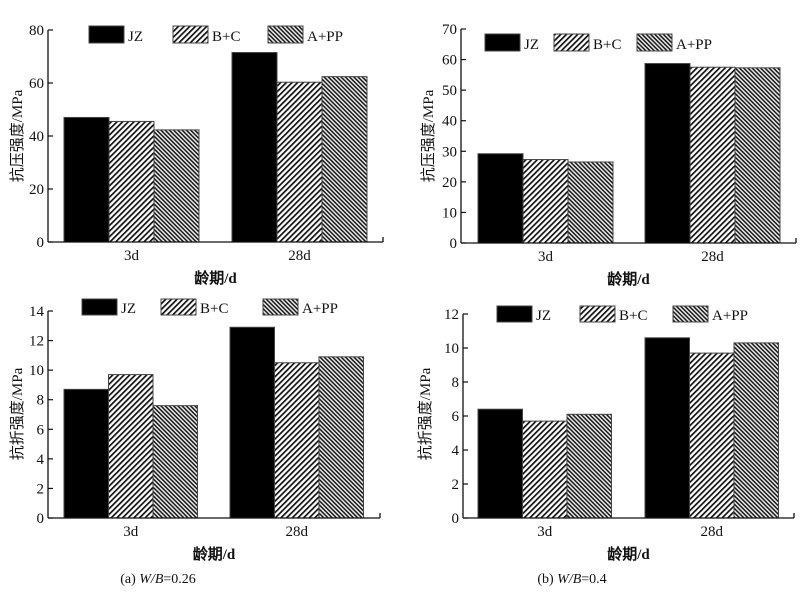  What do you see at coordinates (37, 312) in the screenshot?
I see `y-tick-label: 14` at bounding box center [37, 312].